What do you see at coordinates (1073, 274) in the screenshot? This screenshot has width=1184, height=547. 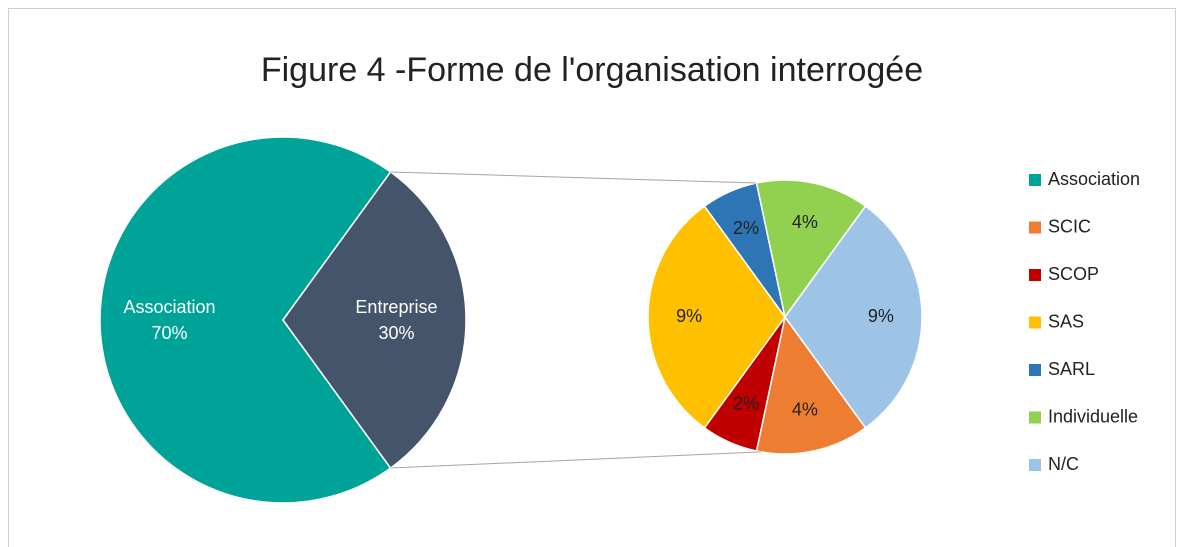 I see `legend-label: SCOP` at bounding box center [1073, 274].